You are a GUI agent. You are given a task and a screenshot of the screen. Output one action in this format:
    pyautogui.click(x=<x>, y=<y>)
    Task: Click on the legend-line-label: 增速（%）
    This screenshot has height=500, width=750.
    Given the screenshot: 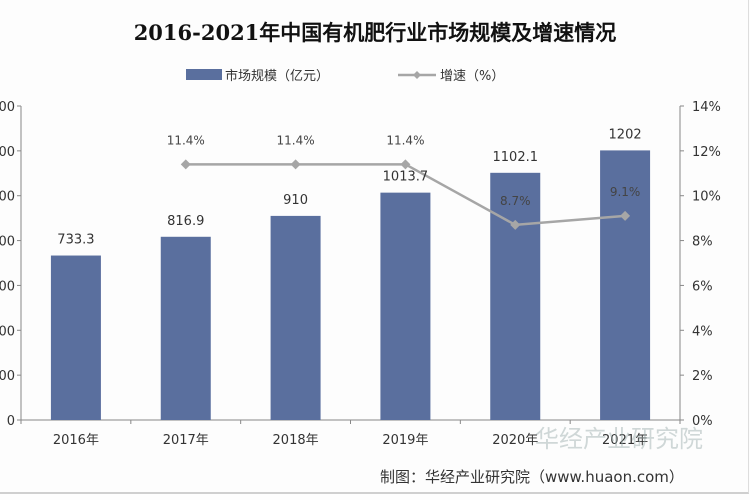 What is the action you would take?
    pyautogui.click(x=472, y=76)
    